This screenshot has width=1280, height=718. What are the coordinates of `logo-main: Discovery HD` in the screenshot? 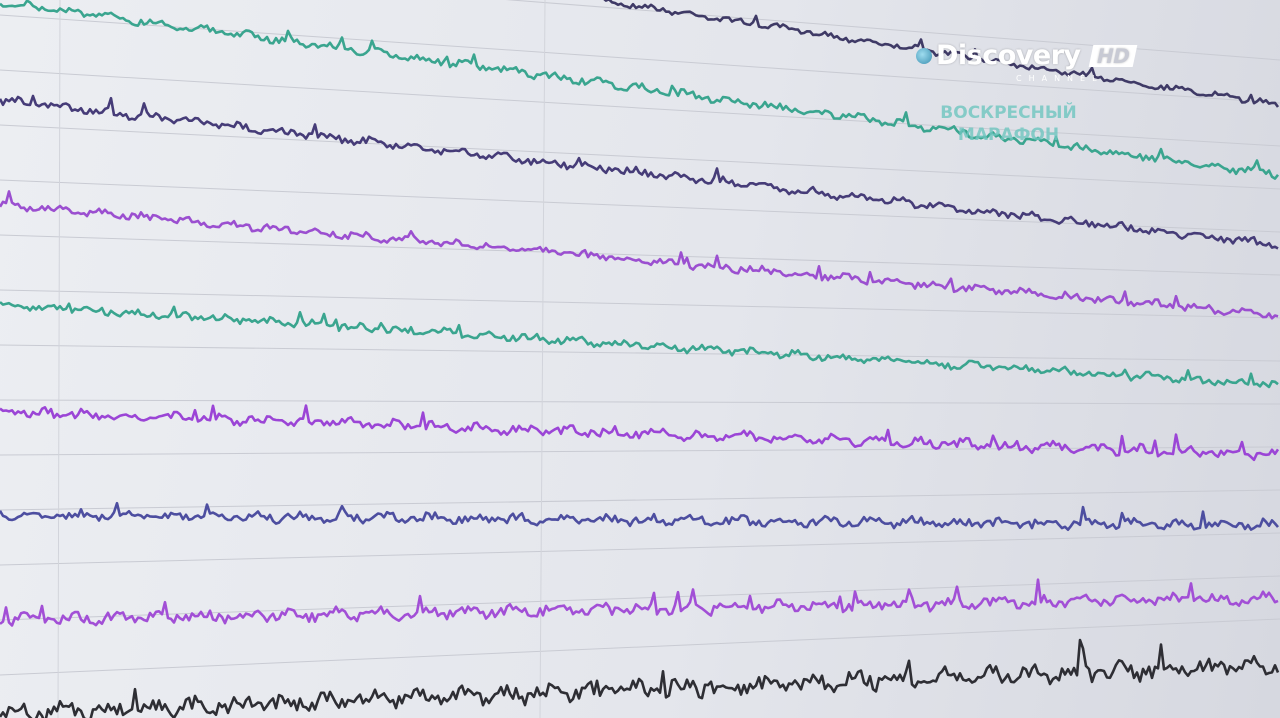 It's located at (1041, 56).